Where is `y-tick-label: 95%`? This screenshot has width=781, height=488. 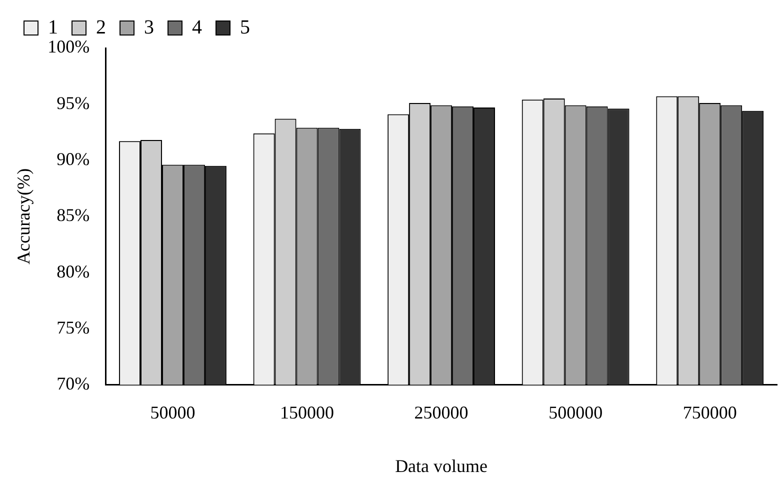 y-tick-label: 95% is located at coordinates (73, 102).